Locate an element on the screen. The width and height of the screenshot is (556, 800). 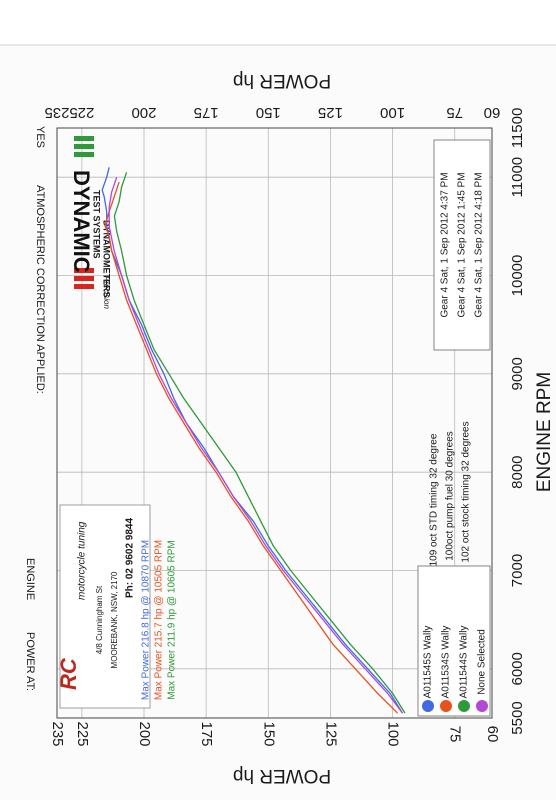
run-info-line: Gear 4 Sat, 1 Sep 2012 1:45 PM is located at coordinates (462, 244).